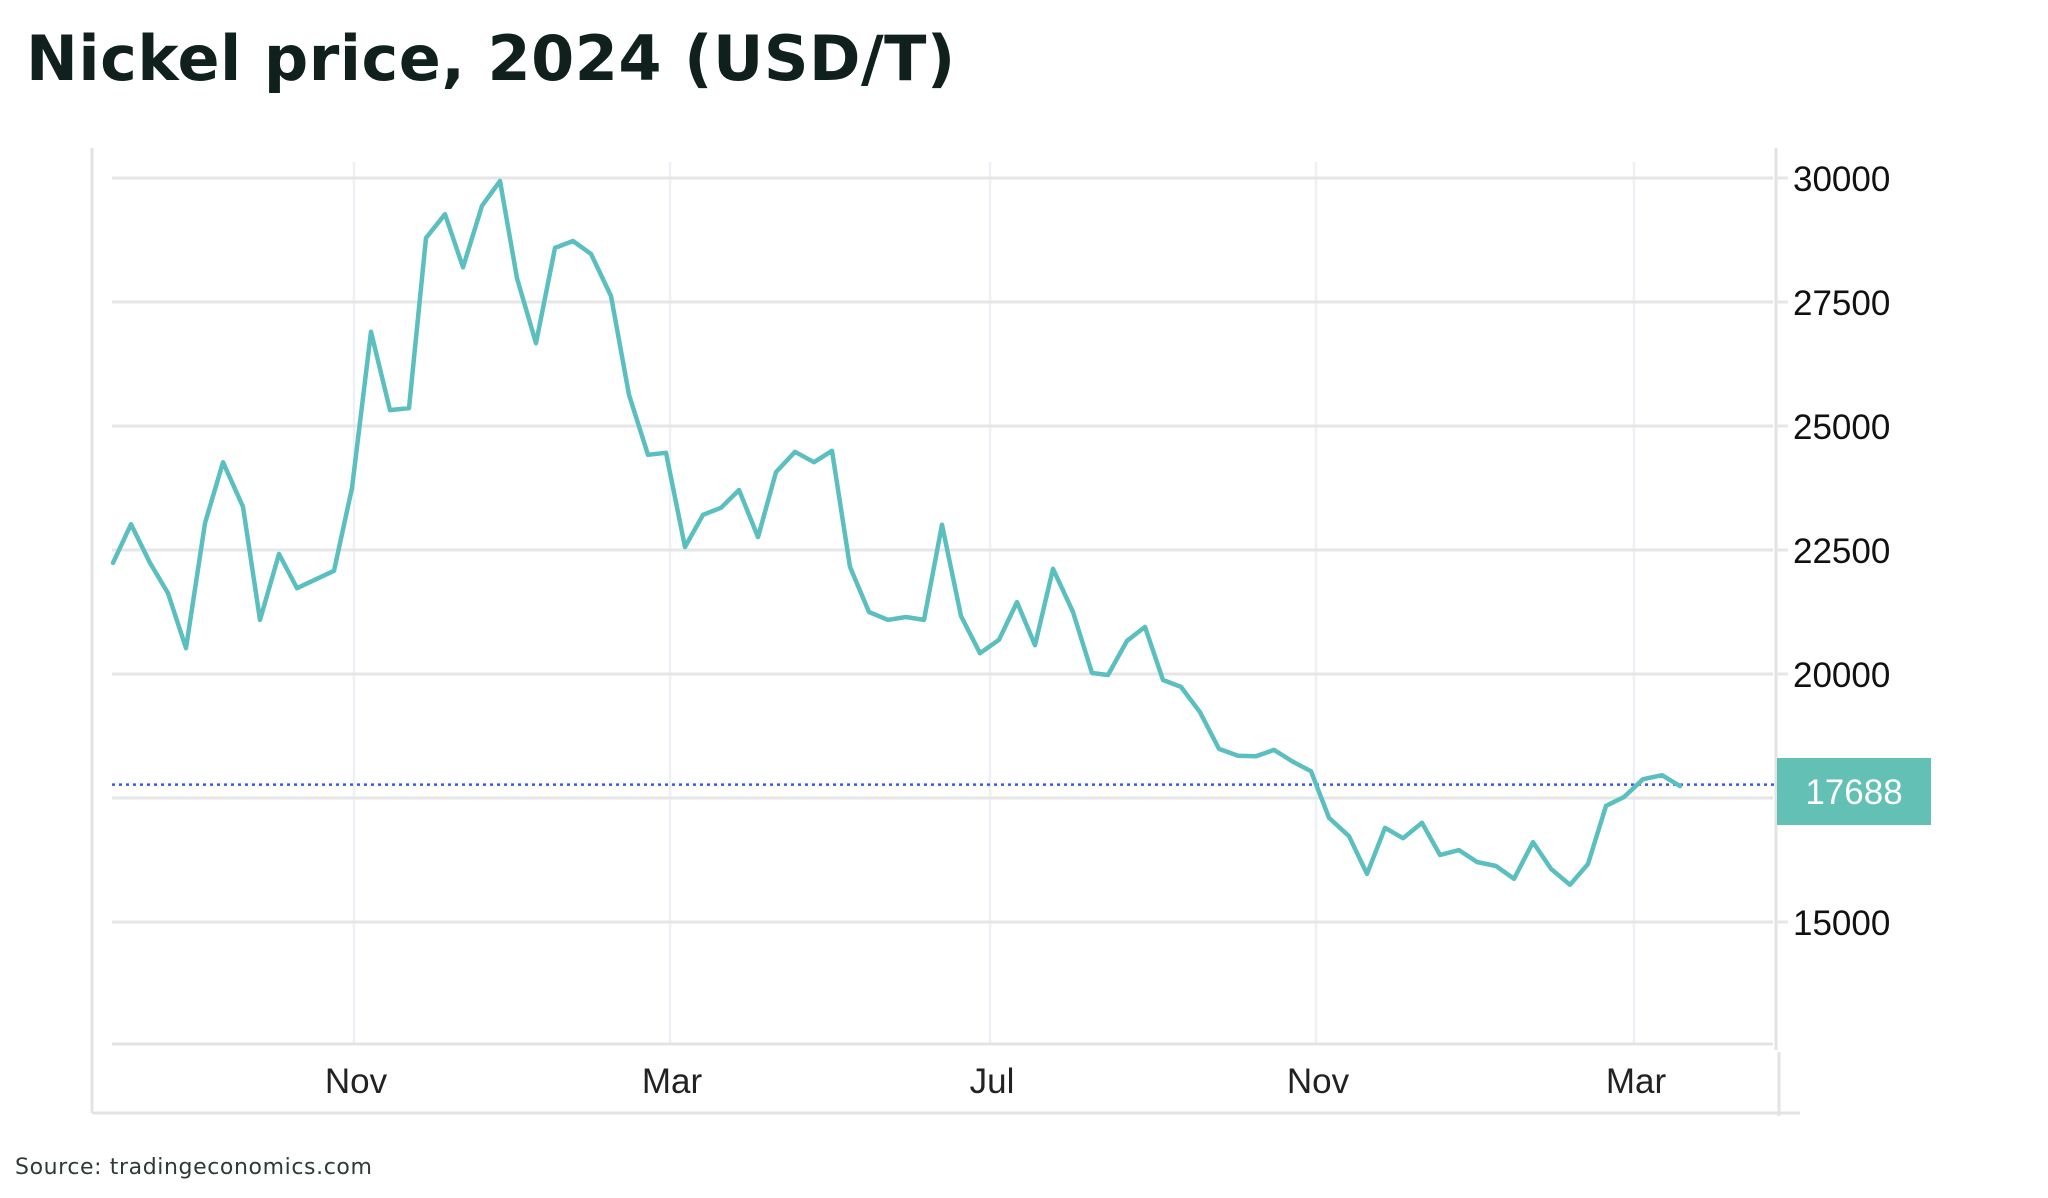 This screenshot has height=1198, width=2048. Describe the element at coordinates (1841, 179) in the screenshot. I see `y-tick-label: 30000` at that location.